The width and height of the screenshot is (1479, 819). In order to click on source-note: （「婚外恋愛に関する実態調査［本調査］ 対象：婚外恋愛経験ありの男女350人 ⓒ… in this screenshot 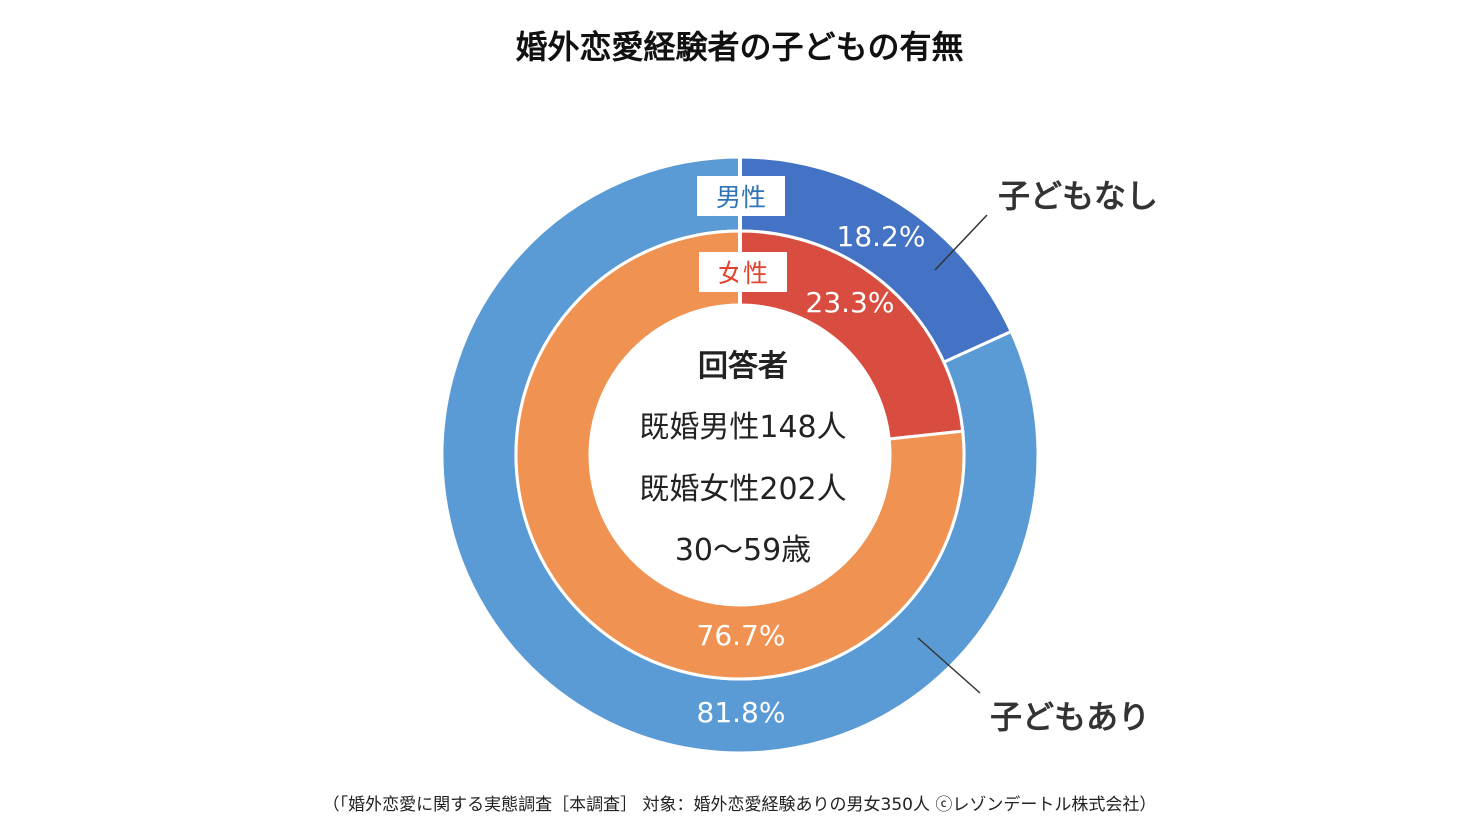, I will do `click(739, 805)`.